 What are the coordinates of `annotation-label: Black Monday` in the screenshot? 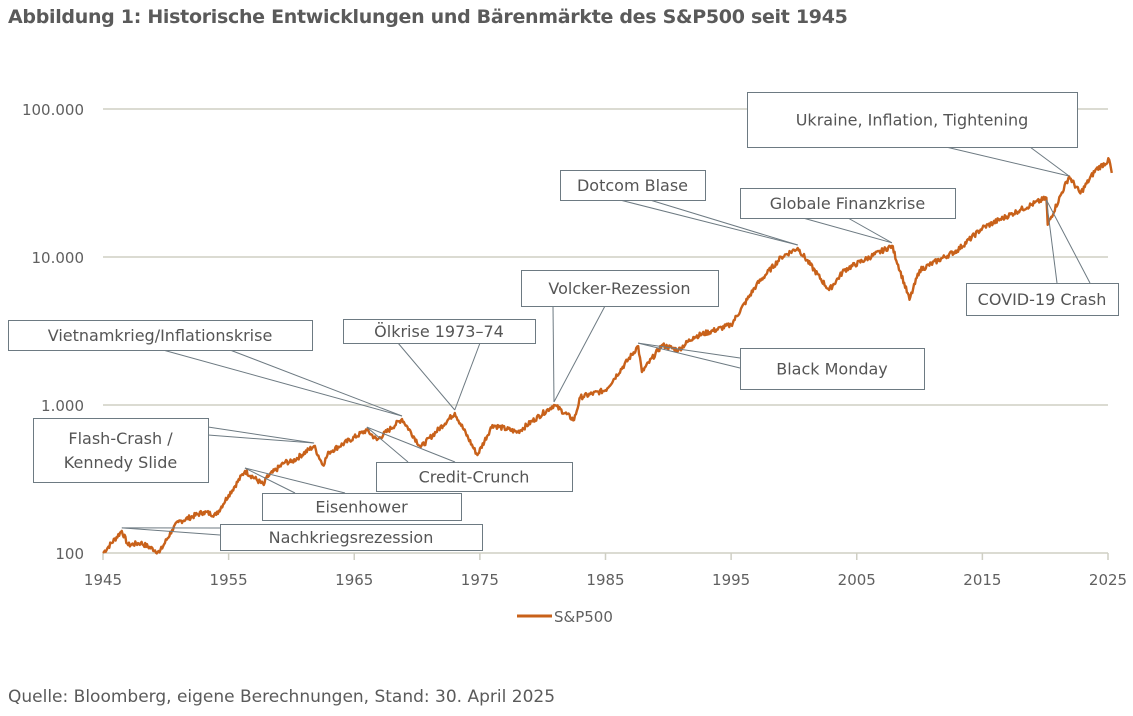 It's located at (832, 369).